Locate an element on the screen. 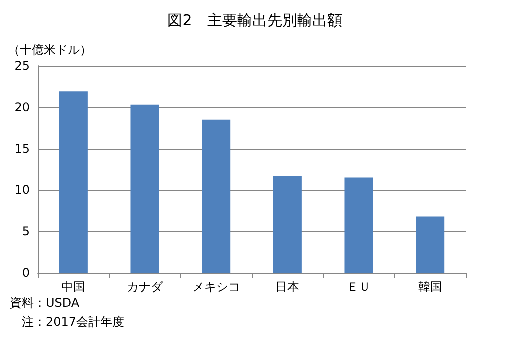  y-tick-label: 0 is located at coordinates (26, 273).